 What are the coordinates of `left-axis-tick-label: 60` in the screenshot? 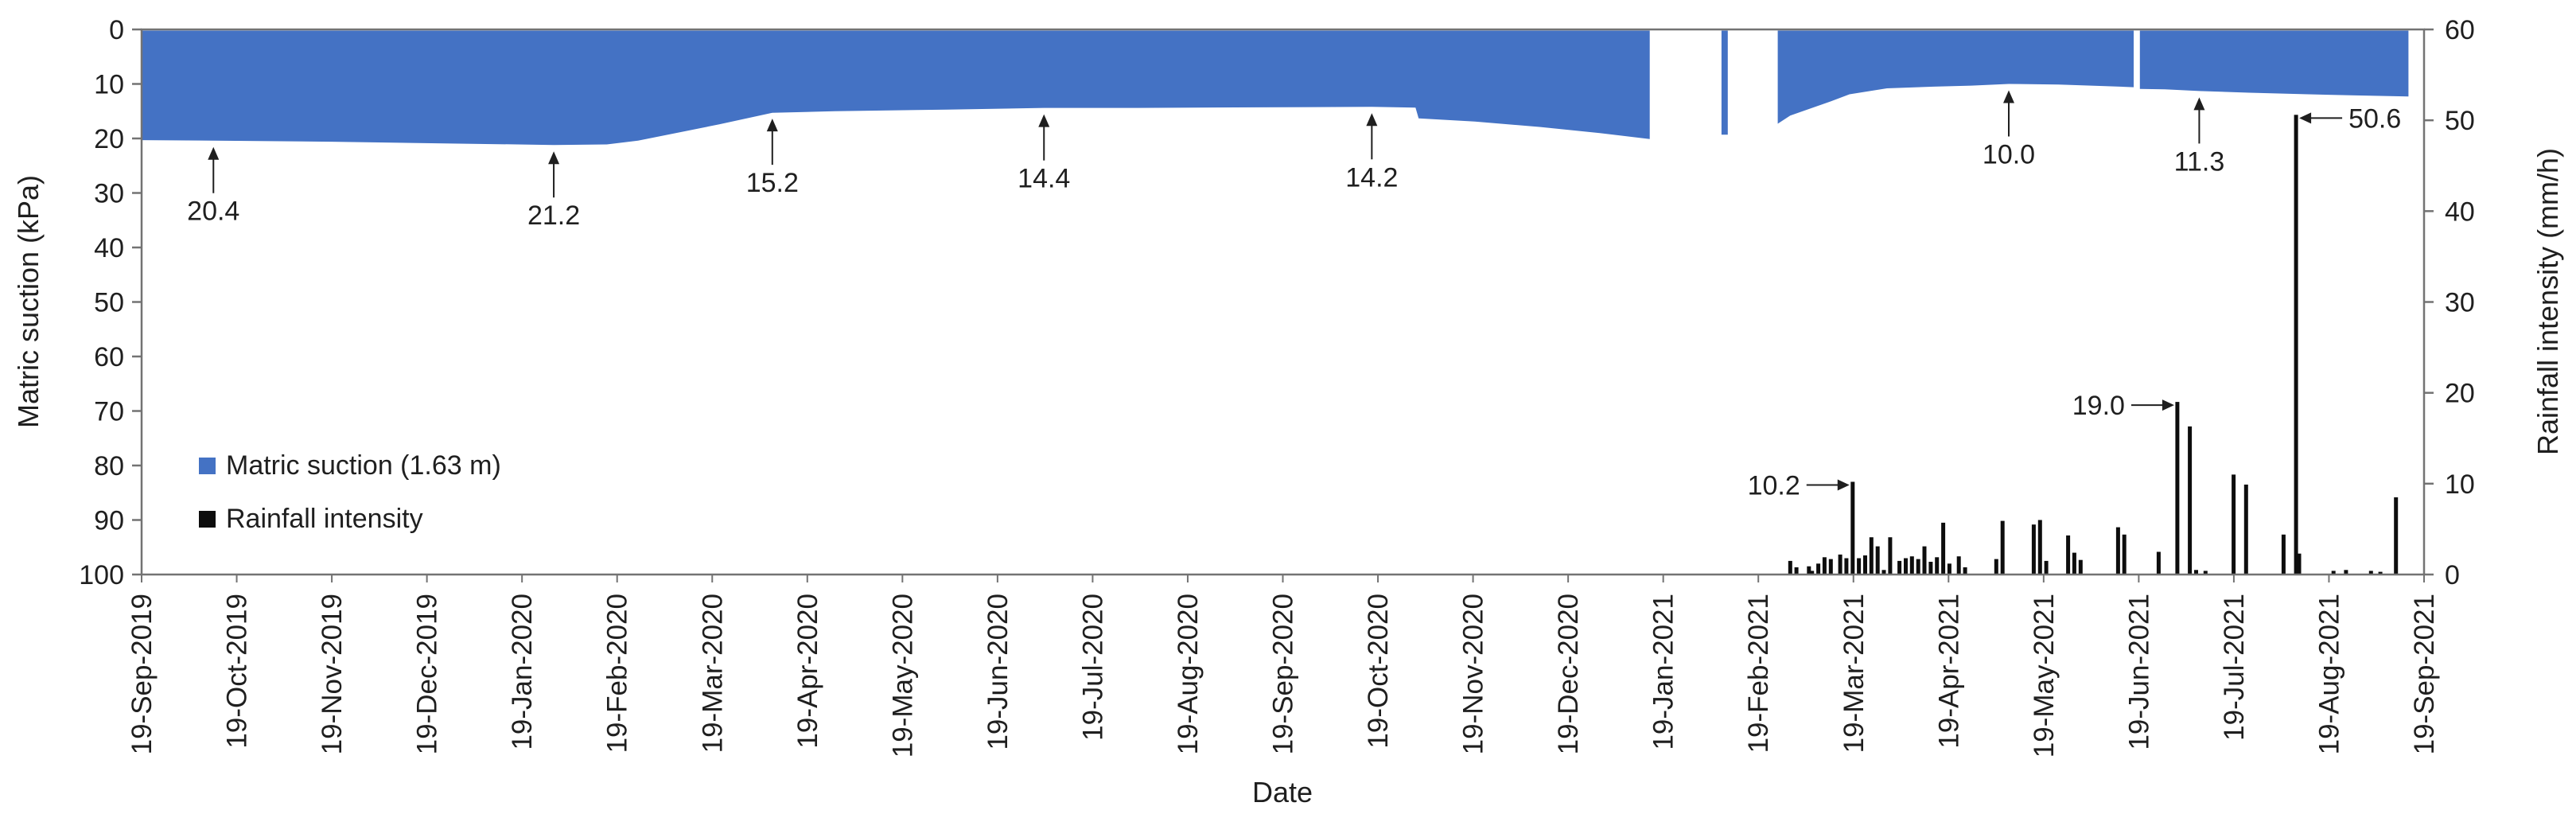 It's located at (109, 357).